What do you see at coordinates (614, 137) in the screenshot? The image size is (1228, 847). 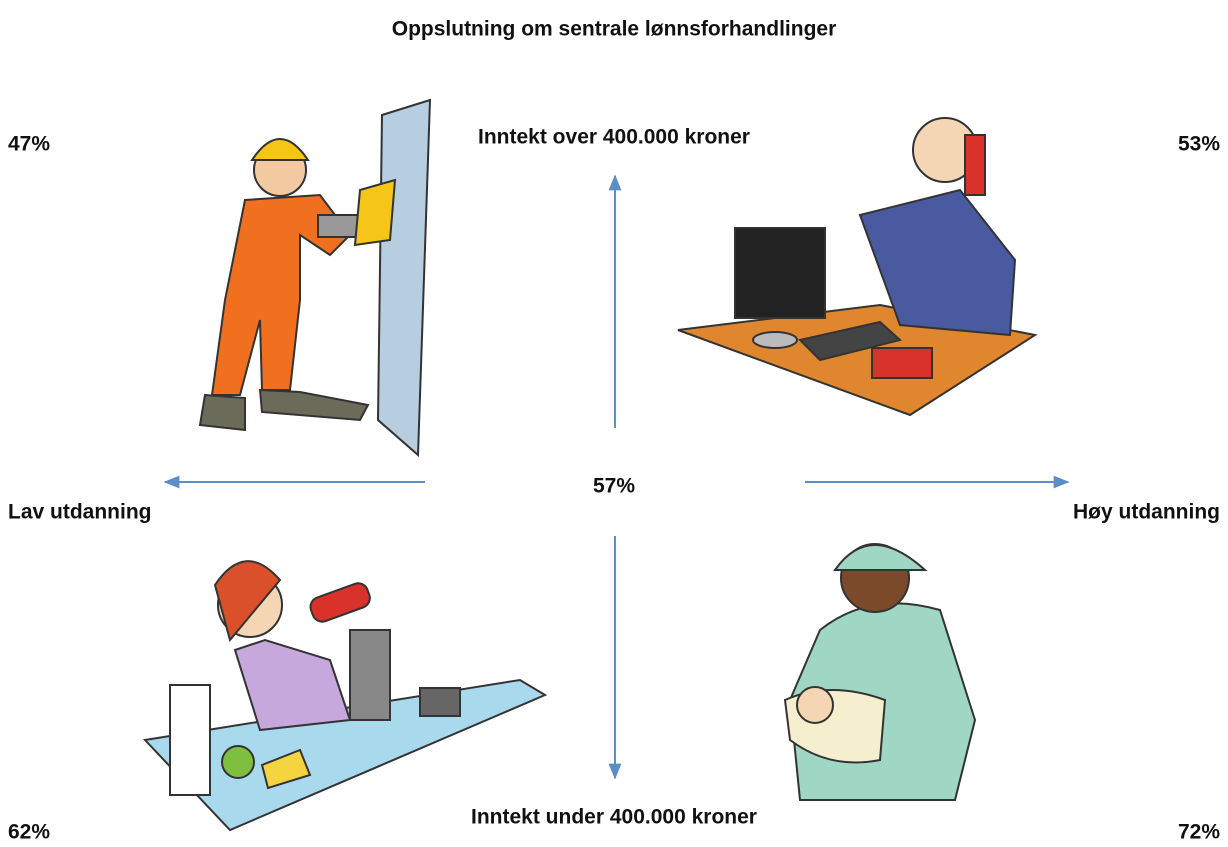 I see `axis-label-top: Inntekt over 400.000 kroner` at bounding box center [614, 137].